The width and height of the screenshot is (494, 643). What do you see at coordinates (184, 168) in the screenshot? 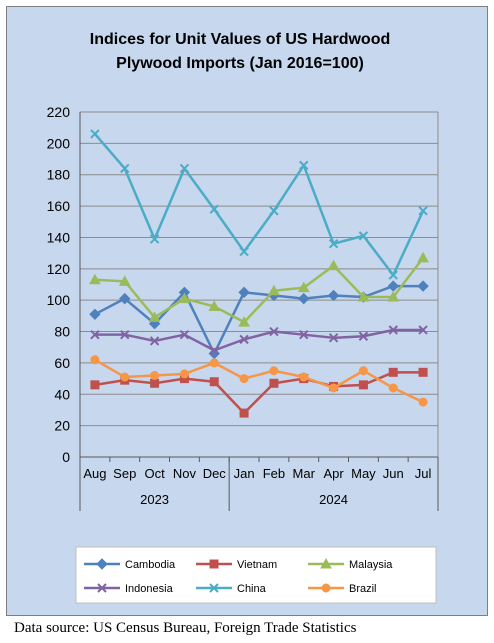
I see `data-point-china-nov` at bounding box center [184, 168].